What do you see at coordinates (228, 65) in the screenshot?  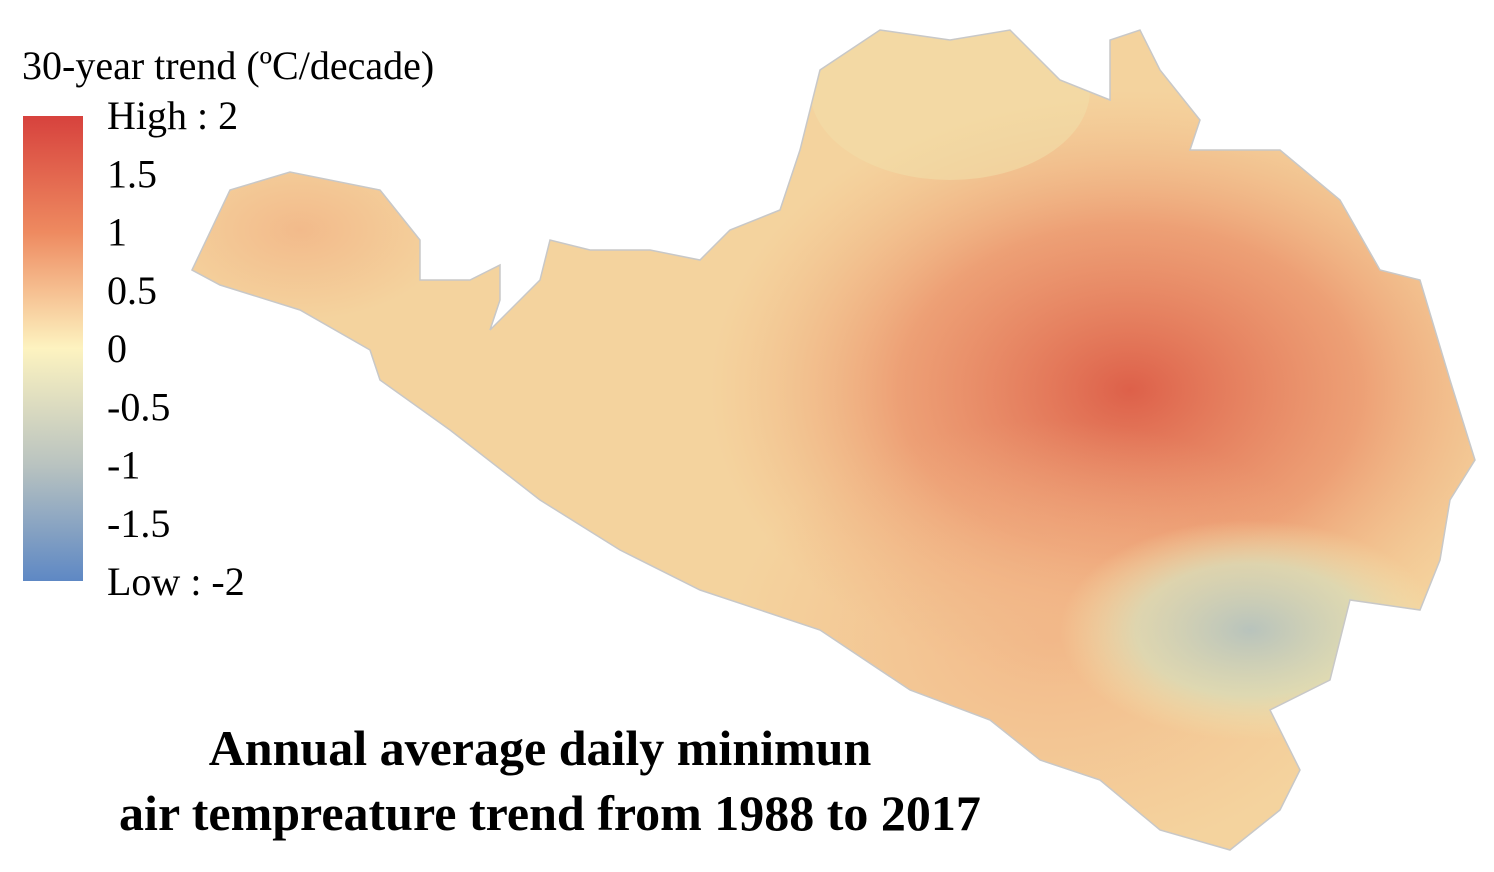 I see `legend-title: 30-year trend (ºC/decade)` at bounding box center [228, 65].